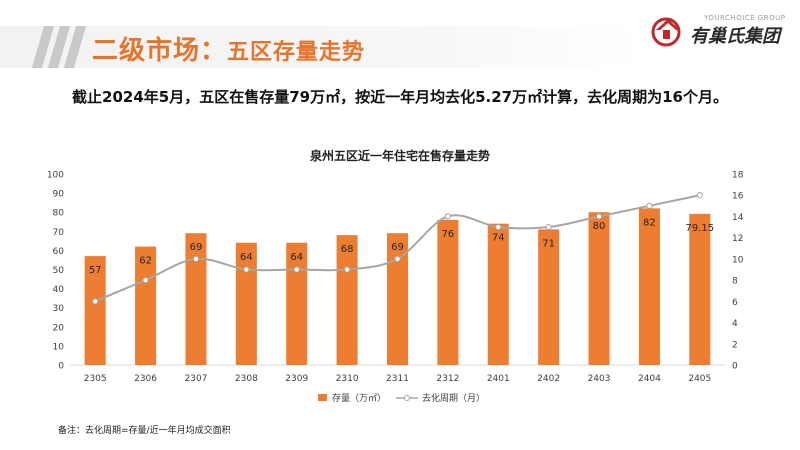 This screenshot has width=800, height=450. What do you see at coordinates (599, 379) in the screenshot?
I see `x-tick-label: 2403` at bounding box center [599, 379].